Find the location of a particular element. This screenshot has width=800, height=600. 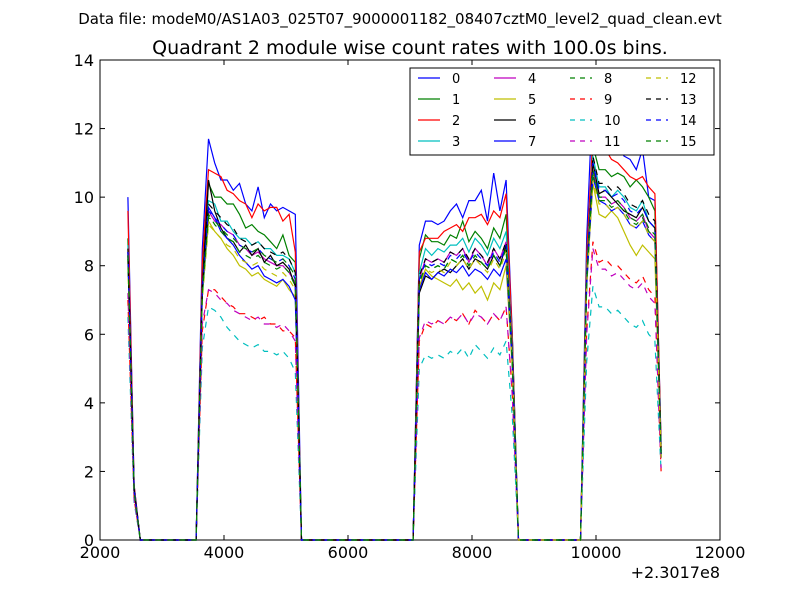

legend-label-11: 11 is located at coordinates (612, 142).